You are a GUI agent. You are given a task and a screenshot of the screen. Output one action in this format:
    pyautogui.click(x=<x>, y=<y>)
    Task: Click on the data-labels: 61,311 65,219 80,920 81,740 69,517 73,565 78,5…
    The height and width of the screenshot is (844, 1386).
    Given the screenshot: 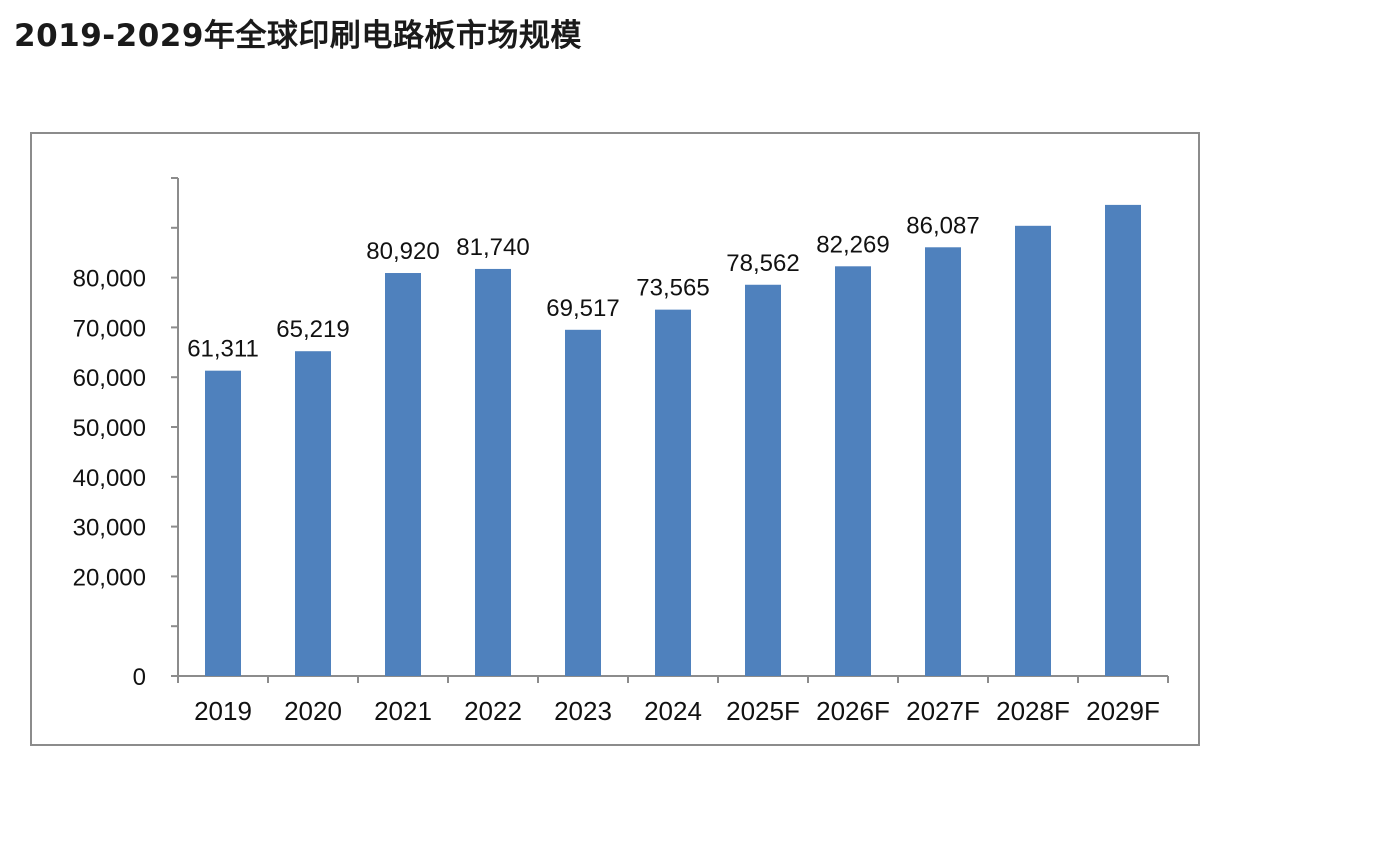 What is the action you would take?
    pyautogui.click(x=583, y=287)
    